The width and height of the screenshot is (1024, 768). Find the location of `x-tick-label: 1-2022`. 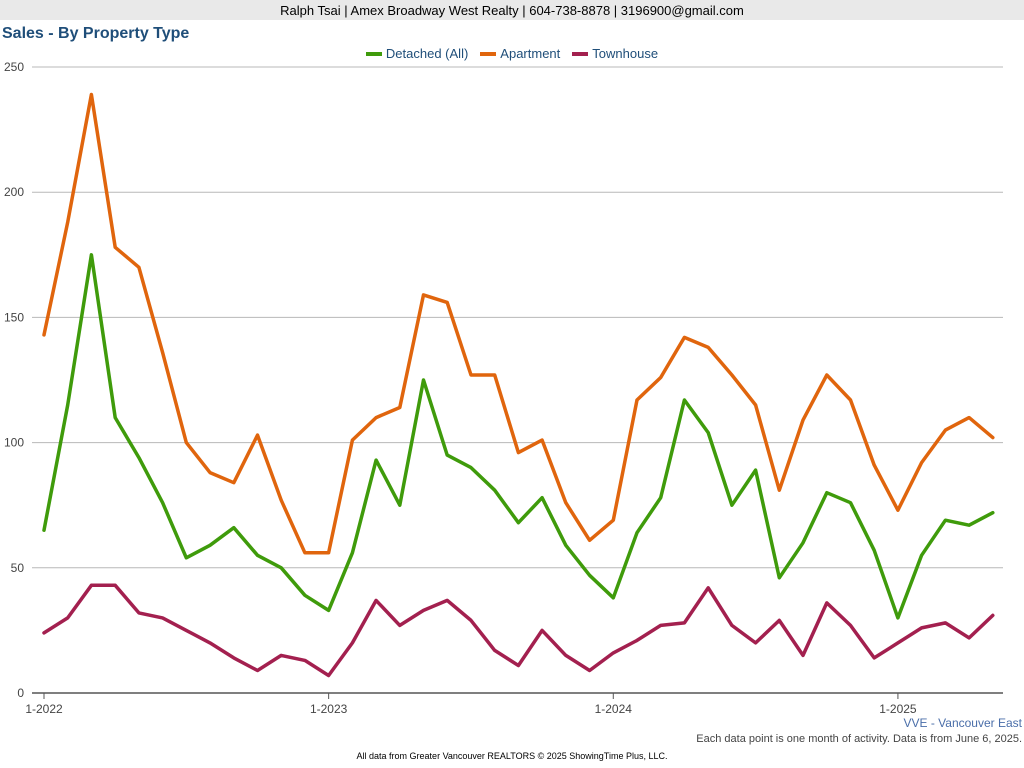

x-tick-label: 1-2022 is located at coordinates (44, 709).